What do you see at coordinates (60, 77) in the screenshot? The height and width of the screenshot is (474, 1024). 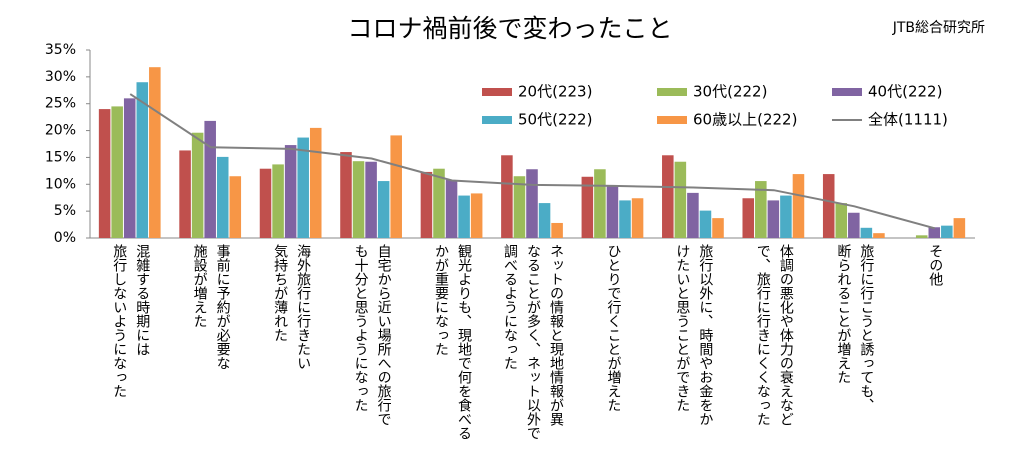 I see `y-tick-label: 30%` at bounding box center [60, 77].